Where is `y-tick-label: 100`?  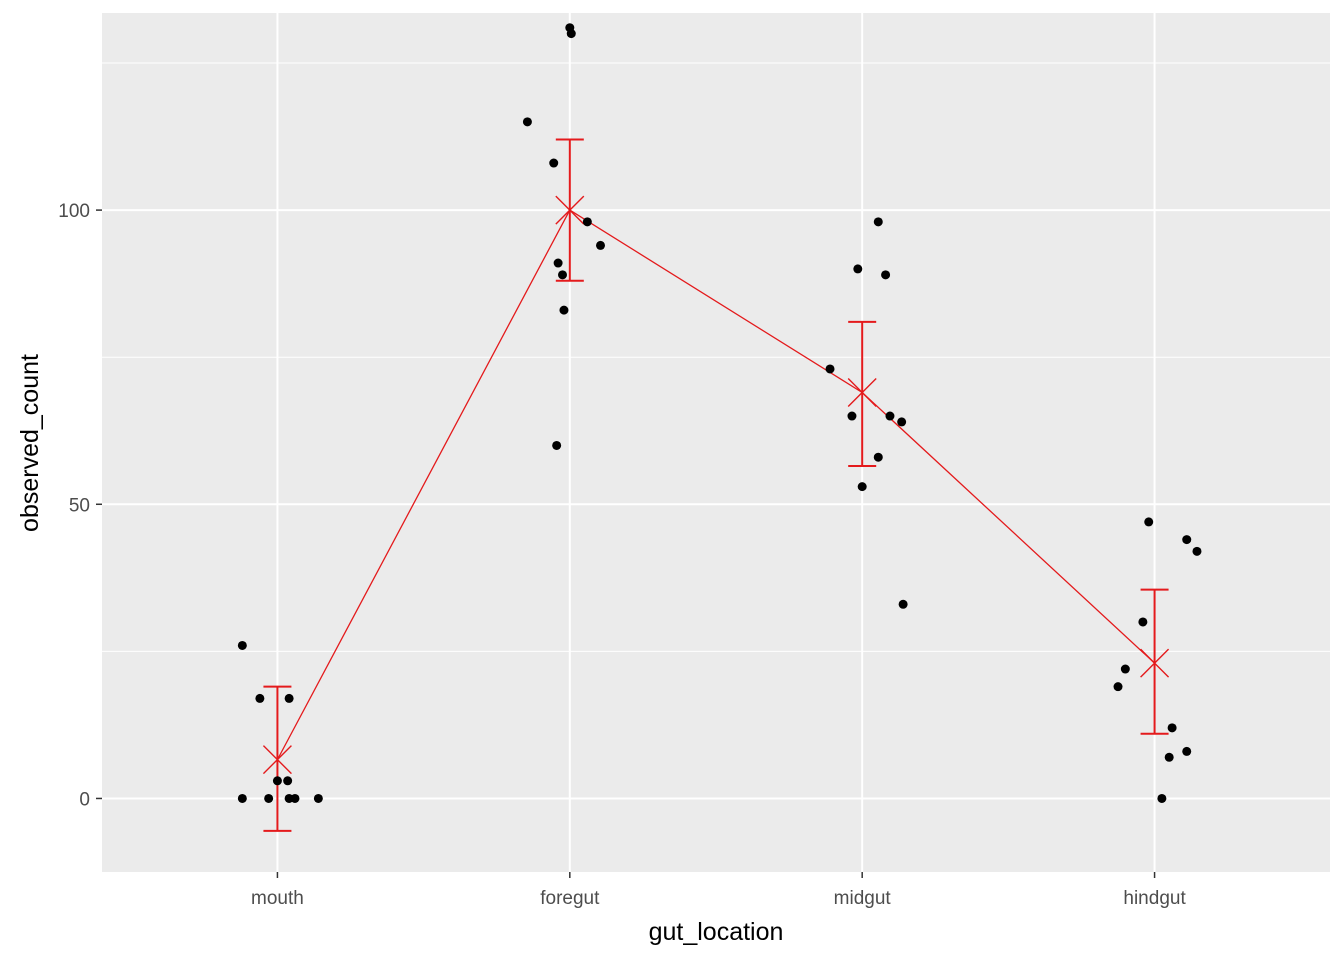 y-tick-label: 100 is located at coordinates (74, 211).